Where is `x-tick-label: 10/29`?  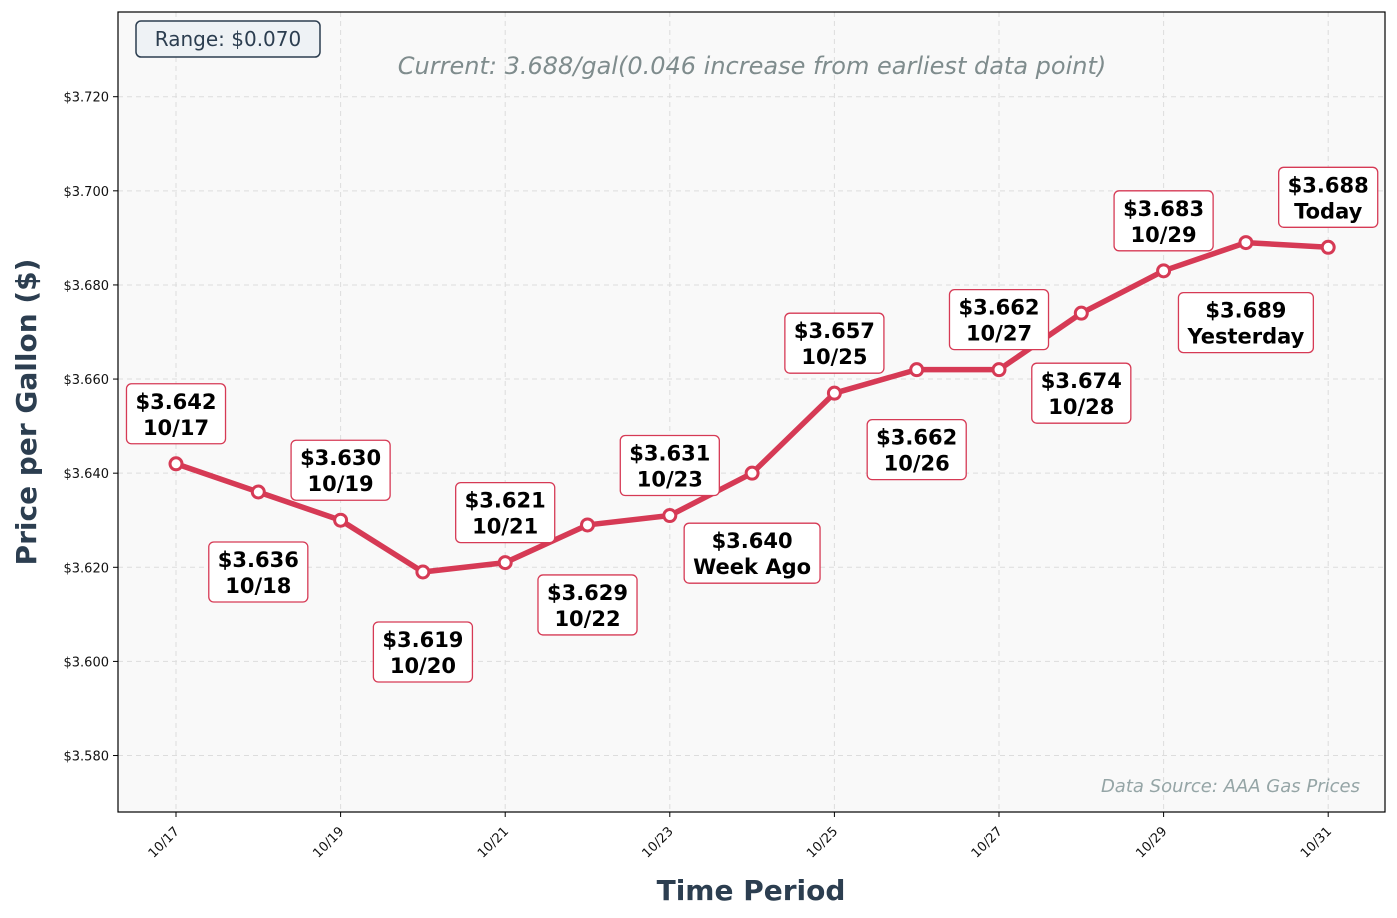 x-tick-label: 10/29 is located at coordinates (1151, 842).